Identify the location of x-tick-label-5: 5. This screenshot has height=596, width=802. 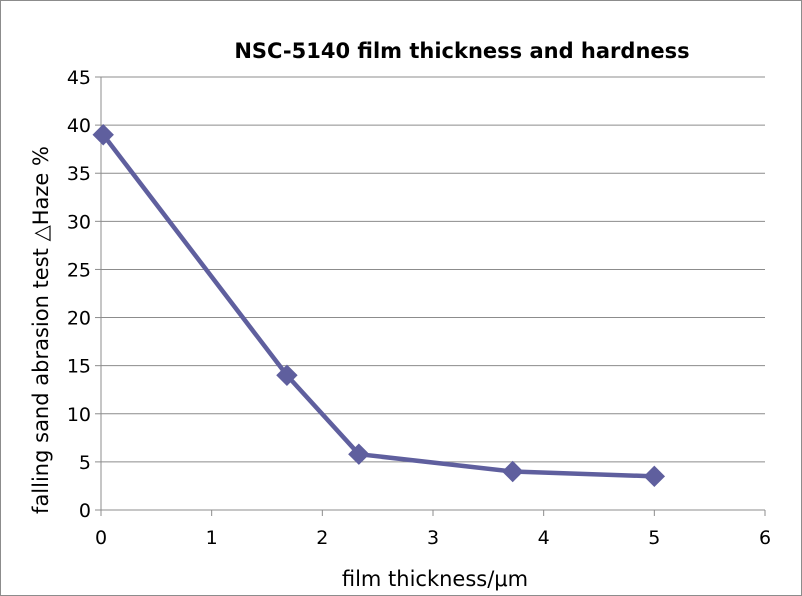
(654, 538).